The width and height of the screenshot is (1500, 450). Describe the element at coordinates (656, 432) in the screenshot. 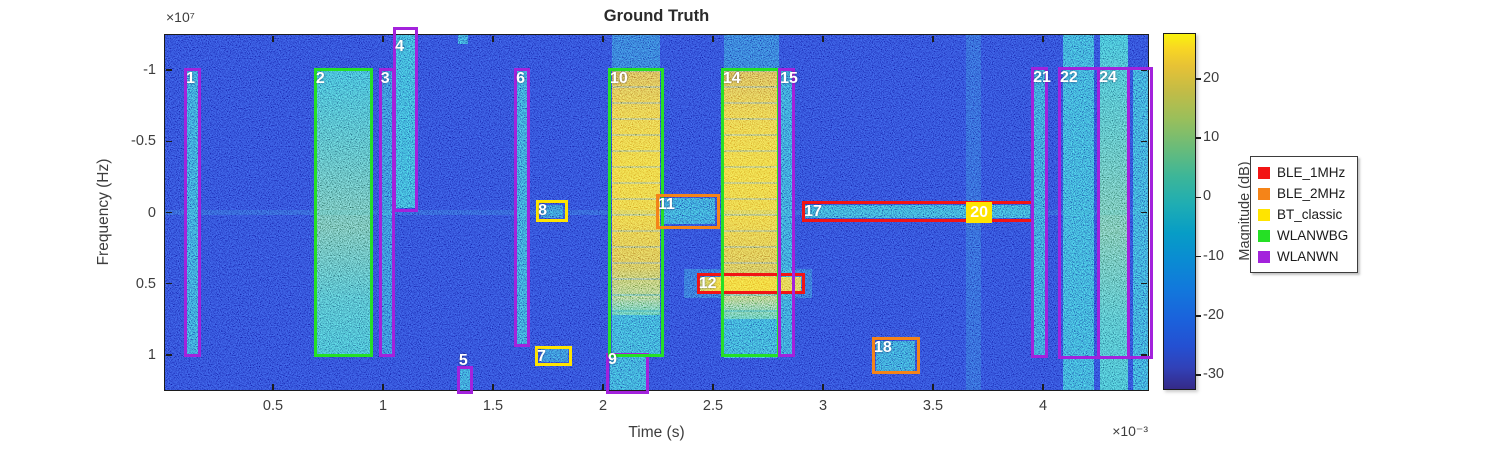

I see `x-axis-label: Time (s)` at that location.